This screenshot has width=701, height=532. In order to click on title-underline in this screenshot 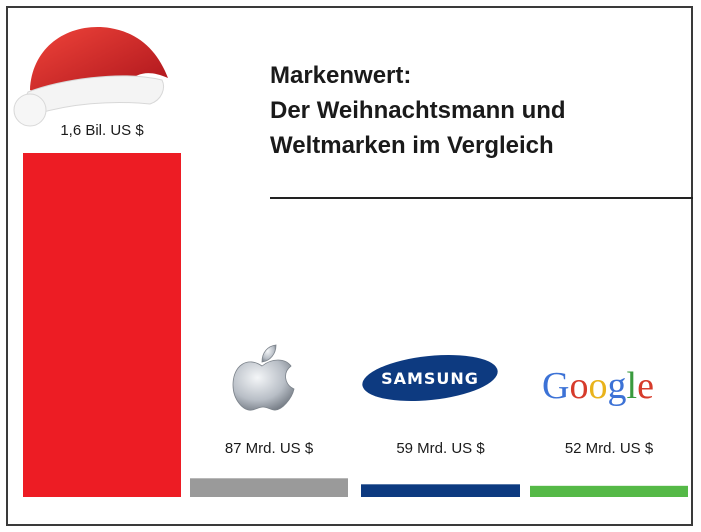, I will do `click(481, 198)`.